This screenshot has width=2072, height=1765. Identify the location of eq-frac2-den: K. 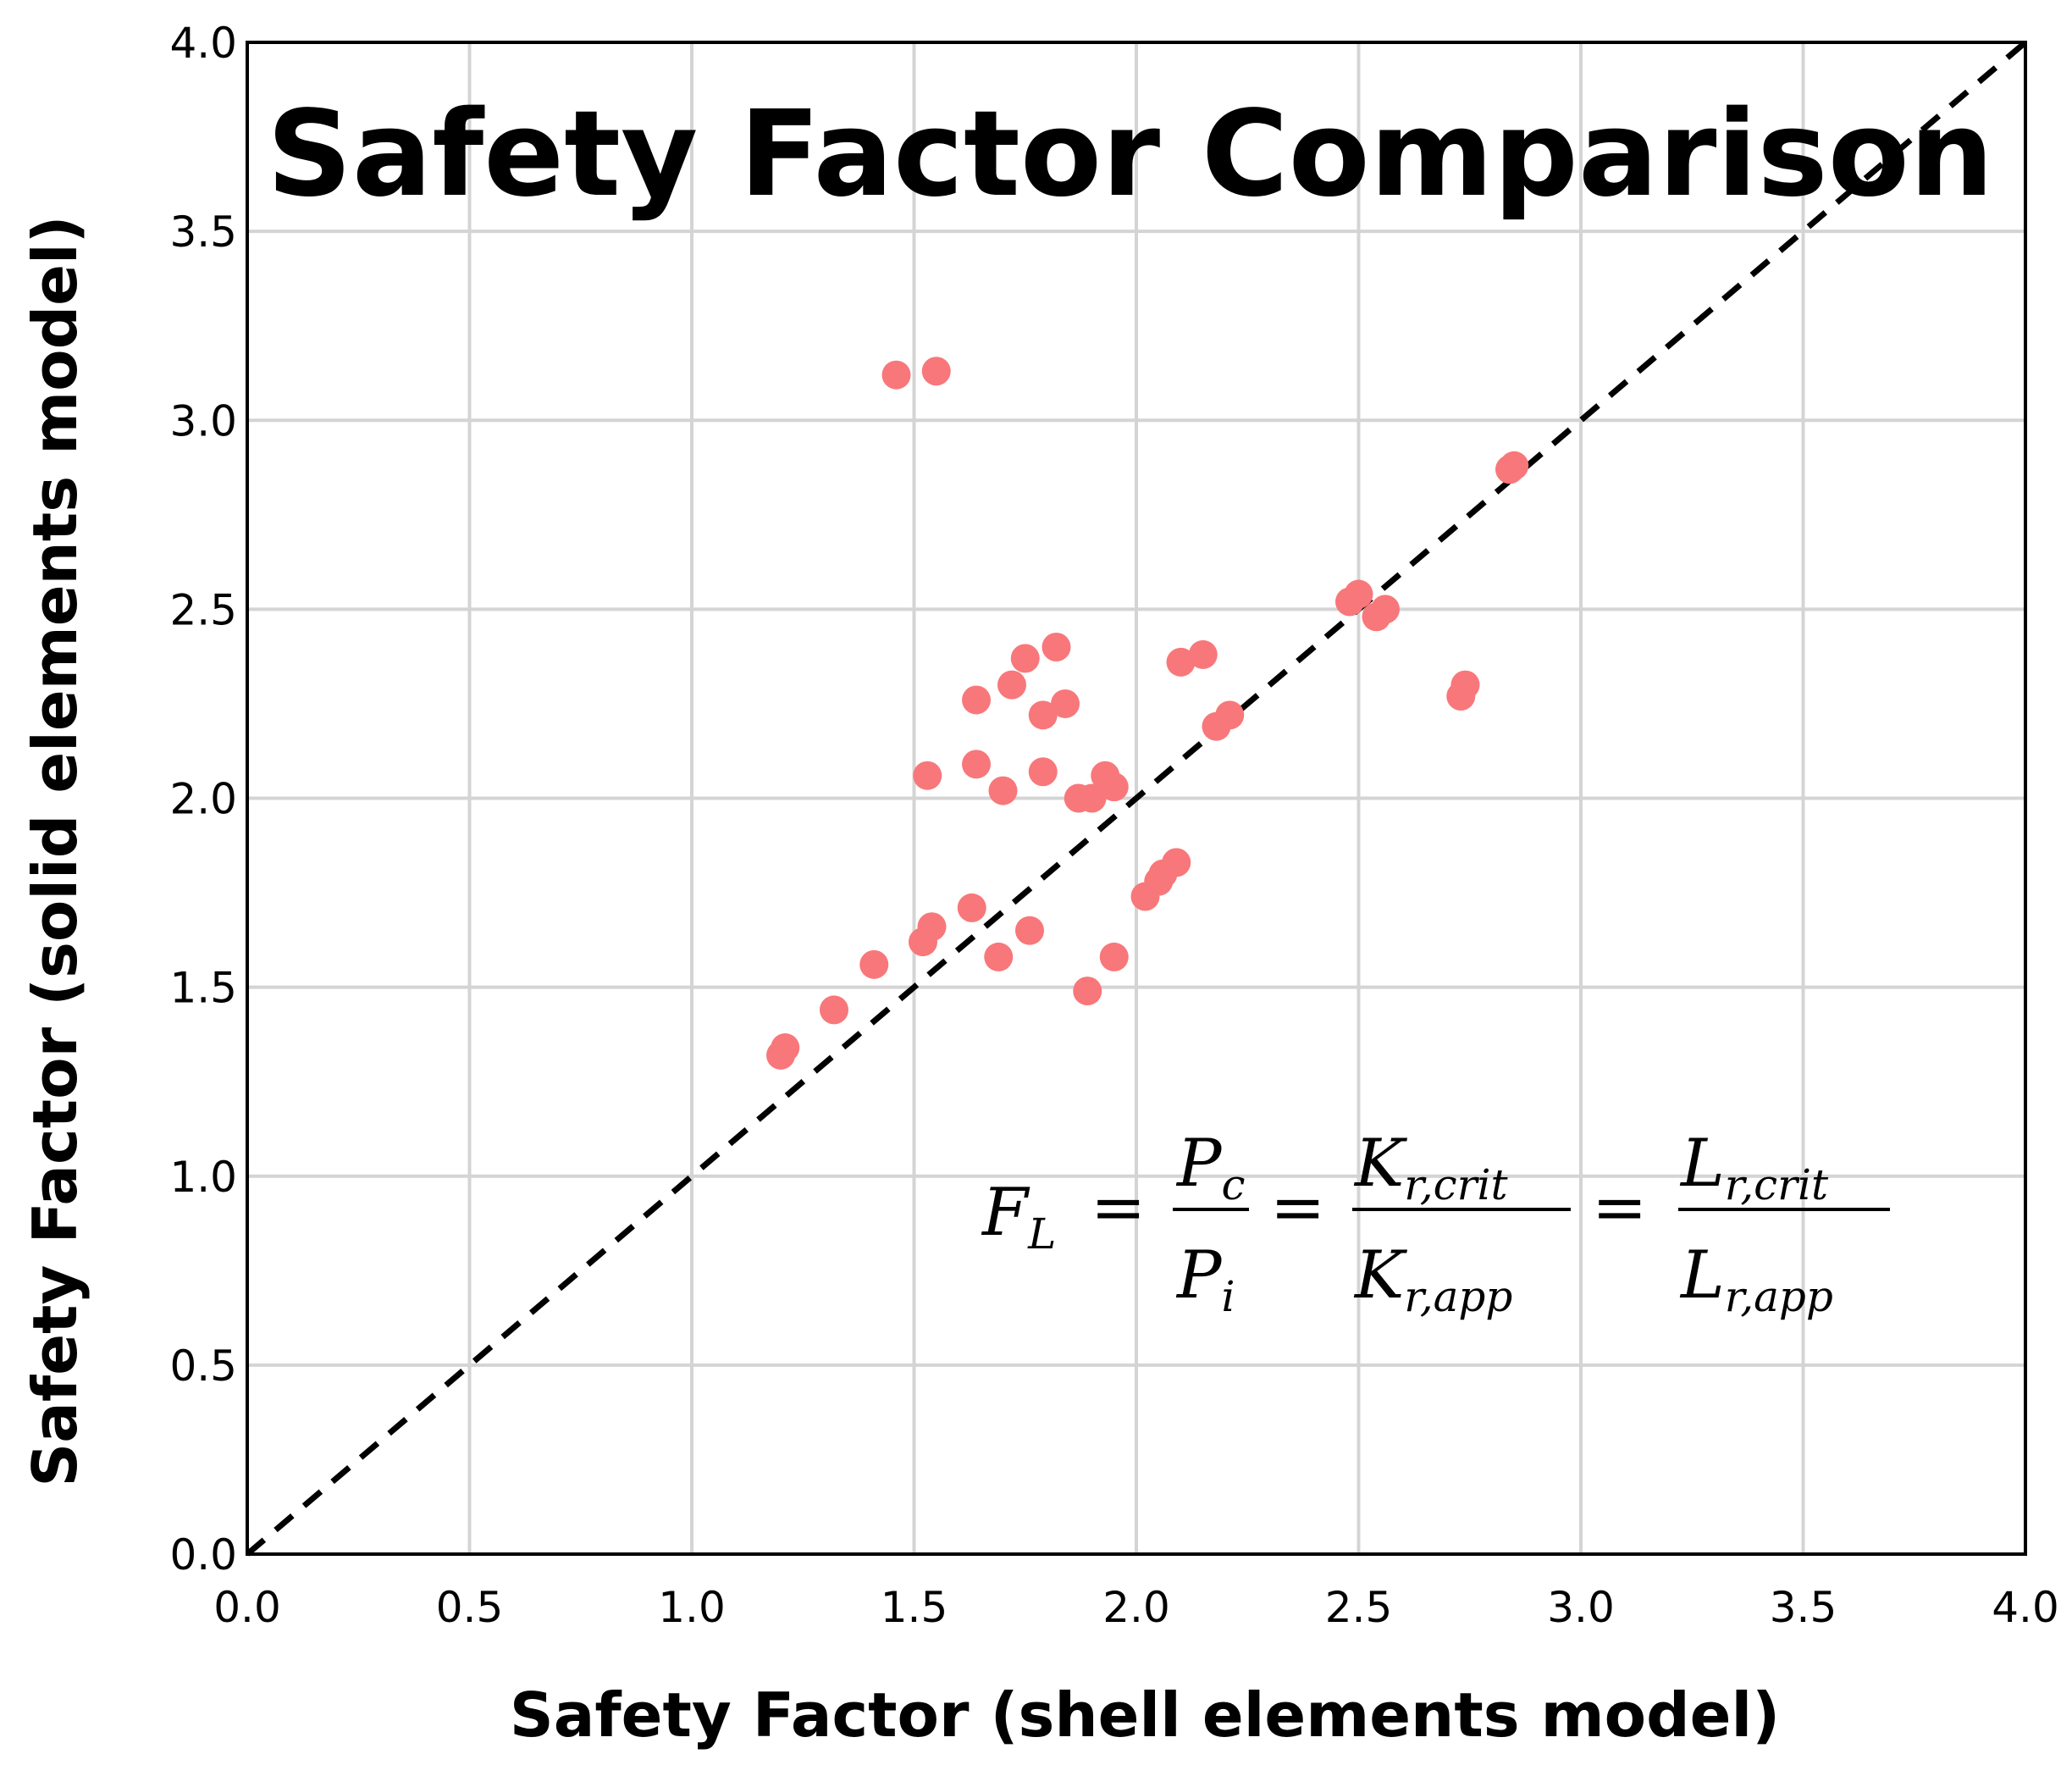
(1380, 1275).